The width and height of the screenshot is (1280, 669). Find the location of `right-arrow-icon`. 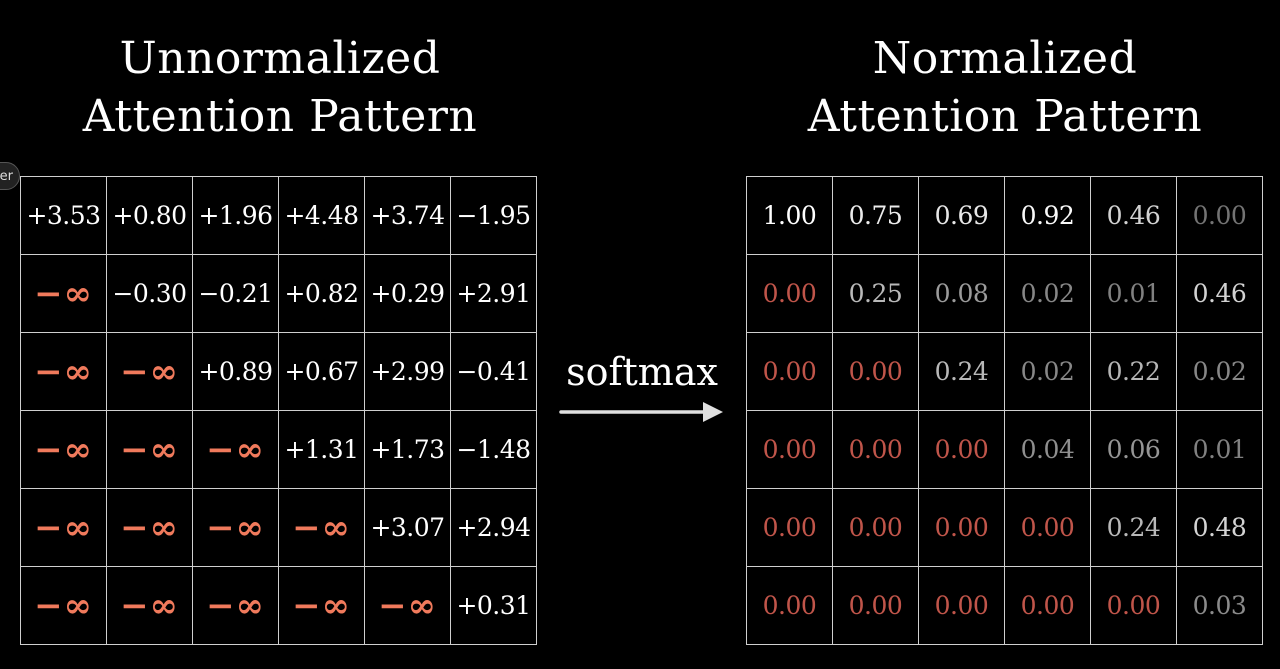

right-arrow-icon is located at coordinates (641, 412).